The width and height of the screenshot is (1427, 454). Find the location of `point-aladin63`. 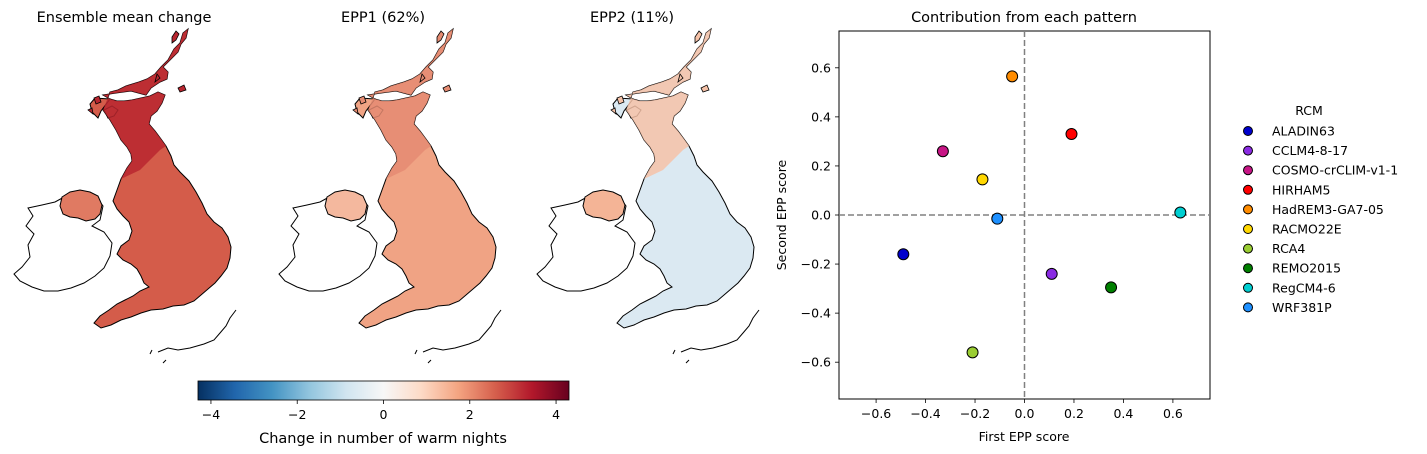

point-aladin63 is located at coordinates (903, 254).